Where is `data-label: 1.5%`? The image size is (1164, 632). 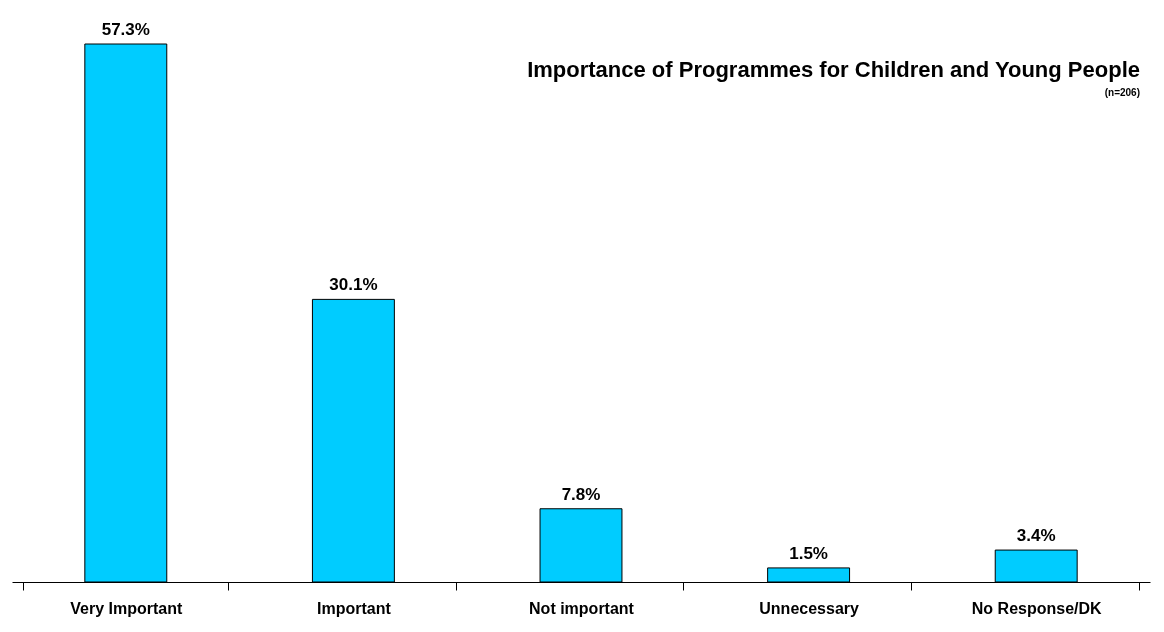 data-label: 1.5% is located at coordinates (808, 553).